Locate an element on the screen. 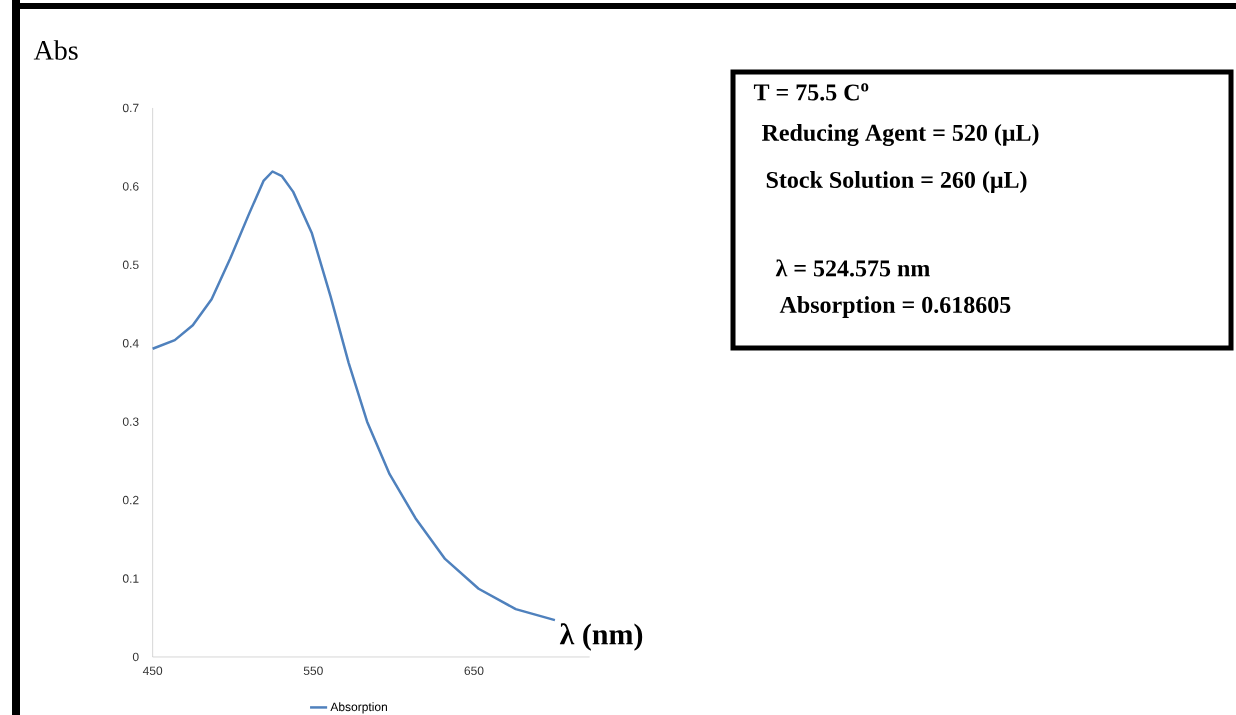 This screenshot has height=715, width=1236. x-tick-label: 650 is located at coordinates (474, 670).